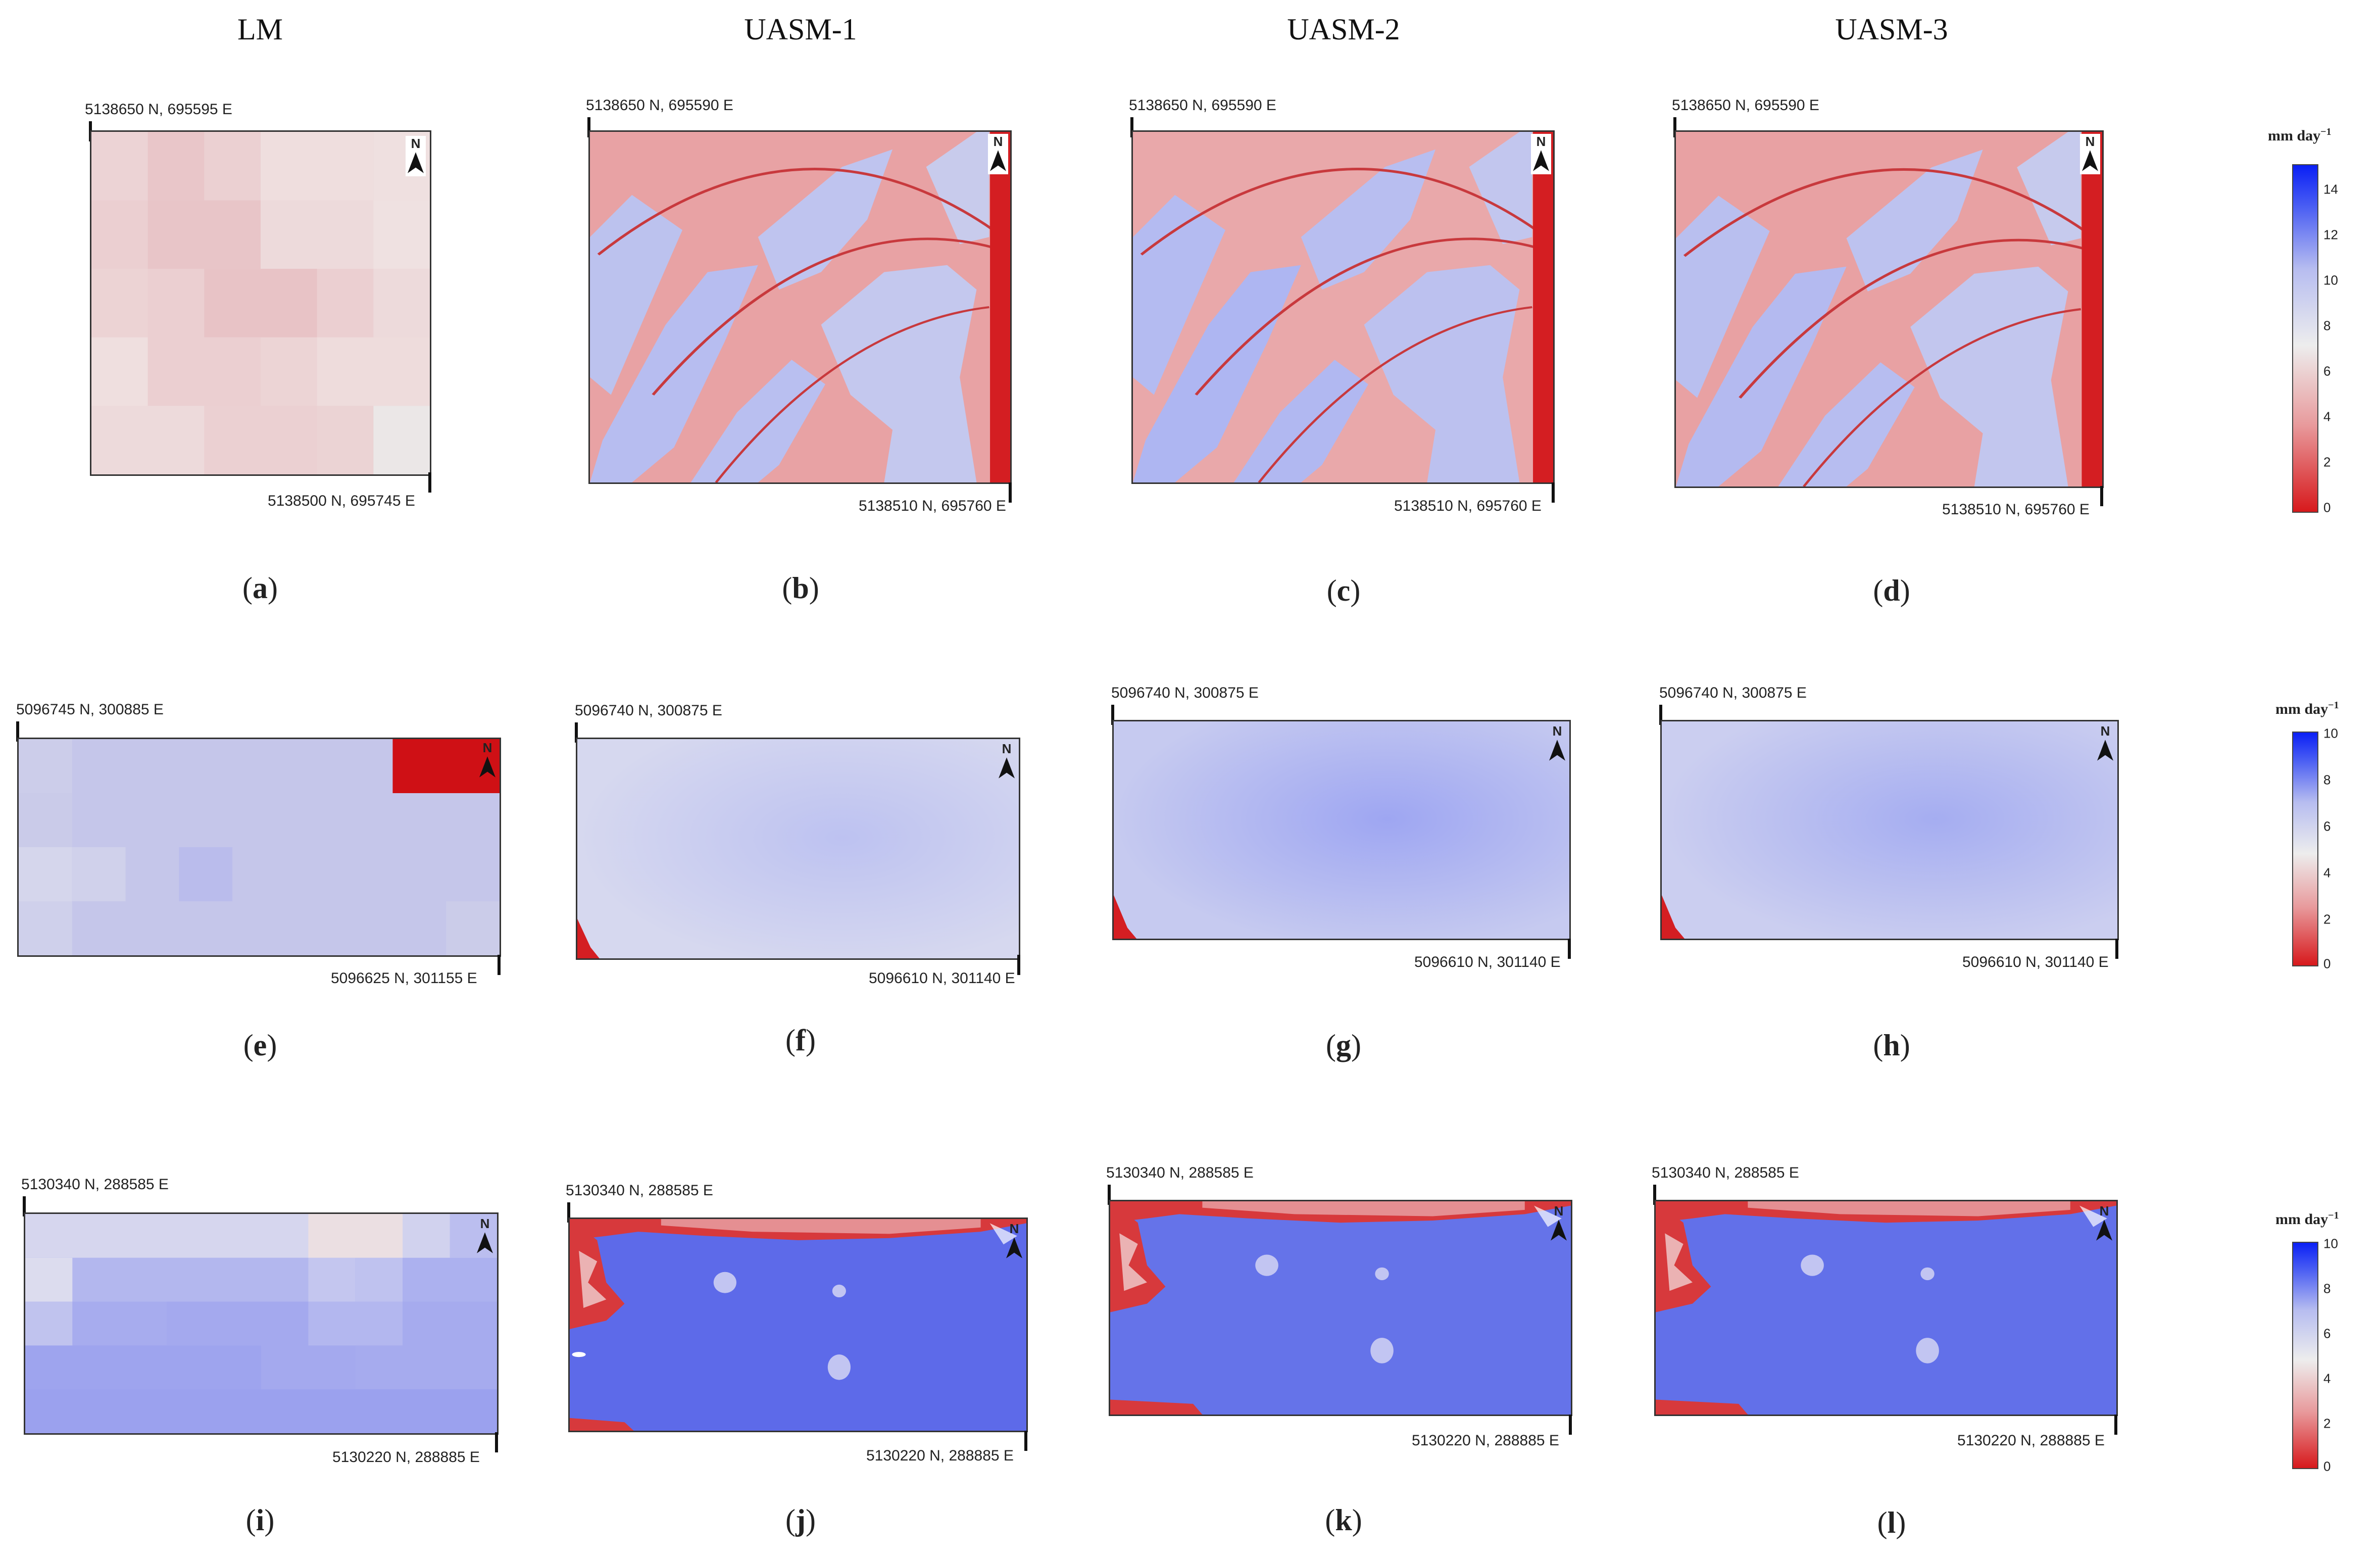  What do you see at coordinates (259, 847) in the screenshot?
I see `panel-e-map: N` at bounding box center [259, 847].